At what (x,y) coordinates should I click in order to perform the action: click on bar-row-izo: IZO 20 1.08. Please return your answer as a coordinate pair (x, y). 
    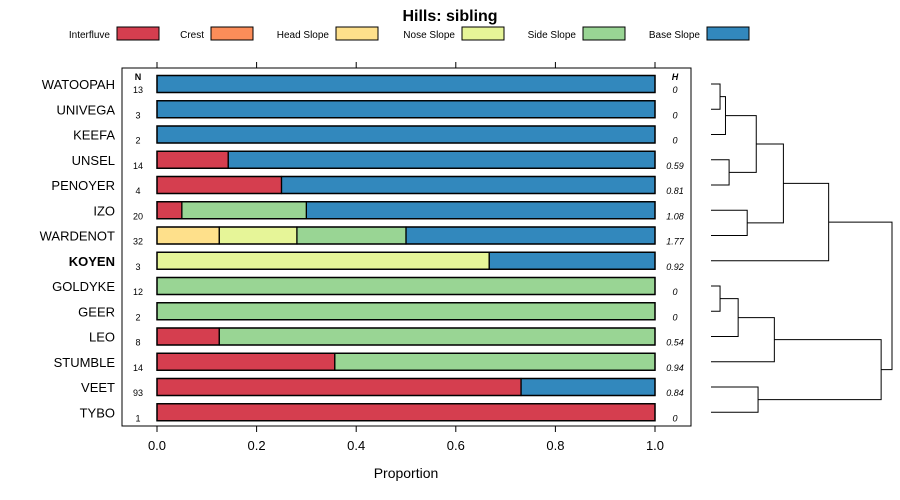
    Looking at the image, I should click on (388, 211).